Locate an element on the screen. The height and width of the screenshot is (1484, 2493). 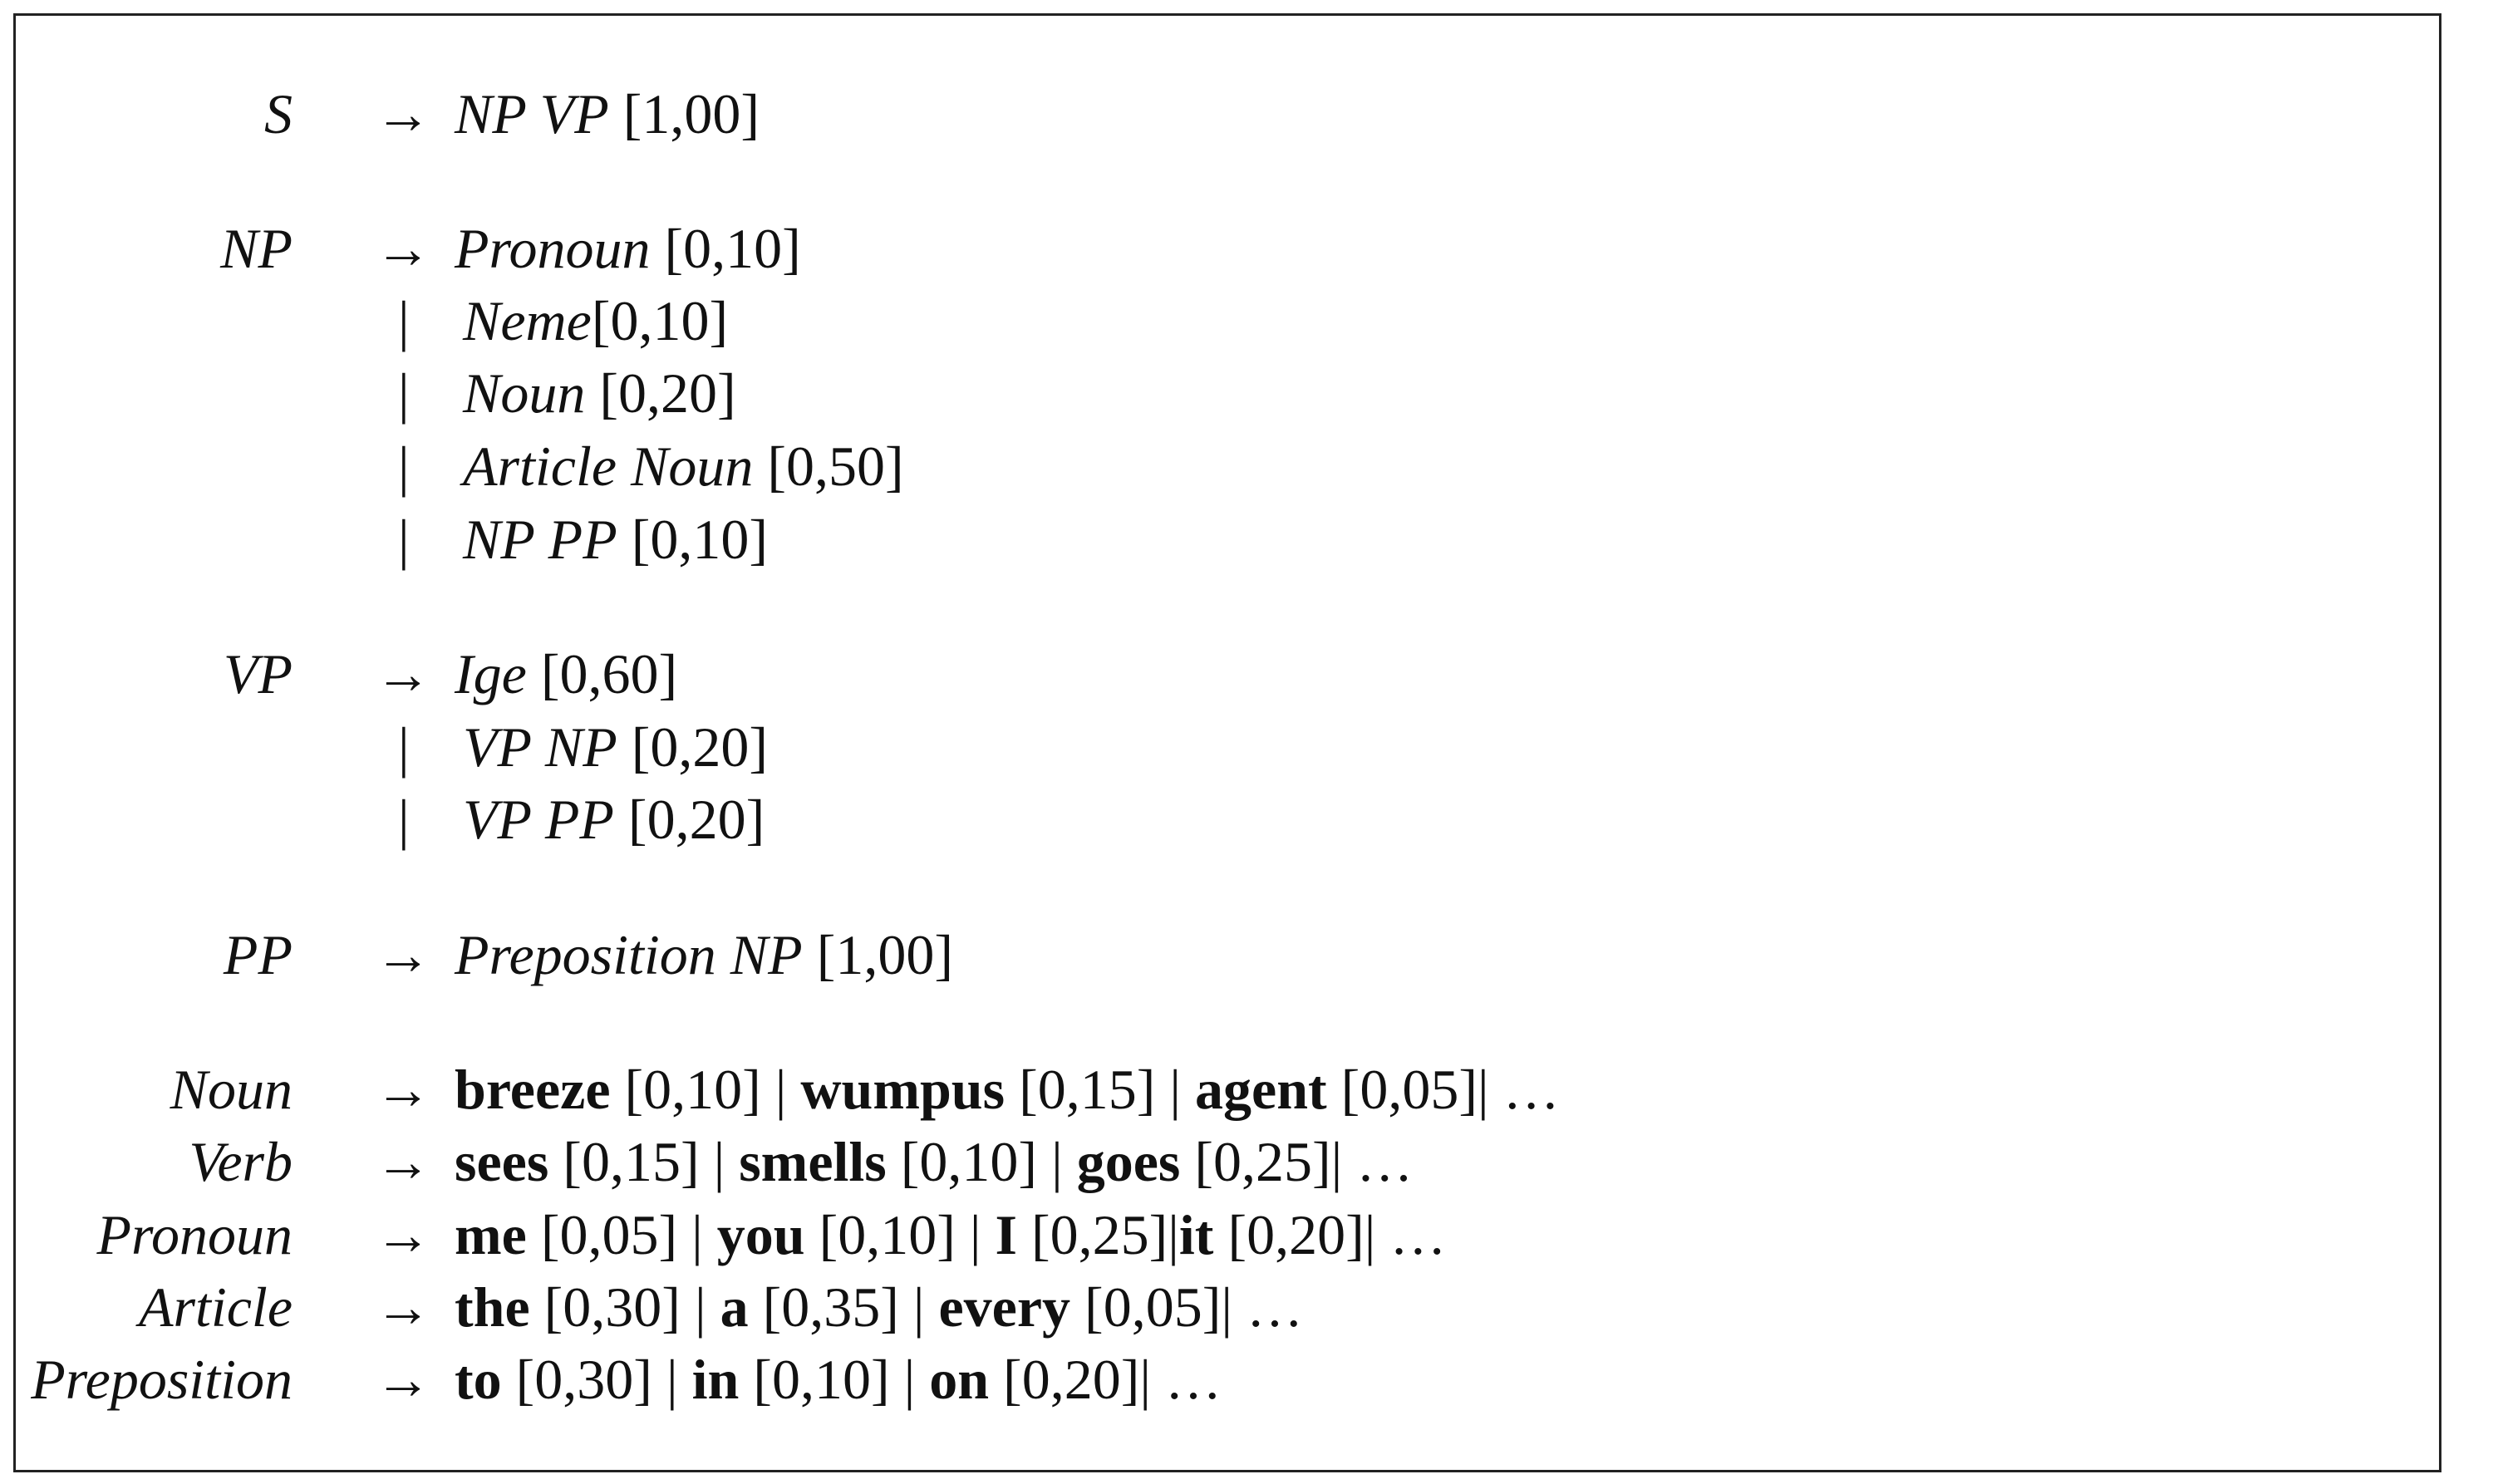
rule-pp-rhs-symbols: Preposition NP is located at coordinates (629, 954).